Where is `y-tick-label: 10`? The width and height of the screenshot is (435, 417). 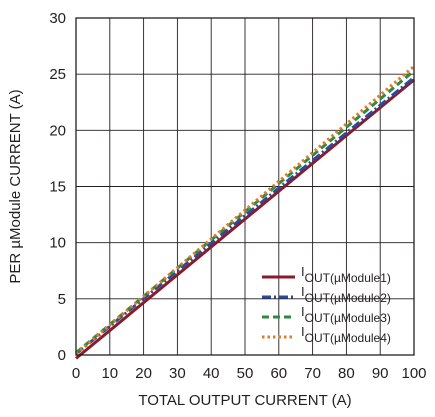
y-tick-label: 10 is located at coordinates (57, 243).